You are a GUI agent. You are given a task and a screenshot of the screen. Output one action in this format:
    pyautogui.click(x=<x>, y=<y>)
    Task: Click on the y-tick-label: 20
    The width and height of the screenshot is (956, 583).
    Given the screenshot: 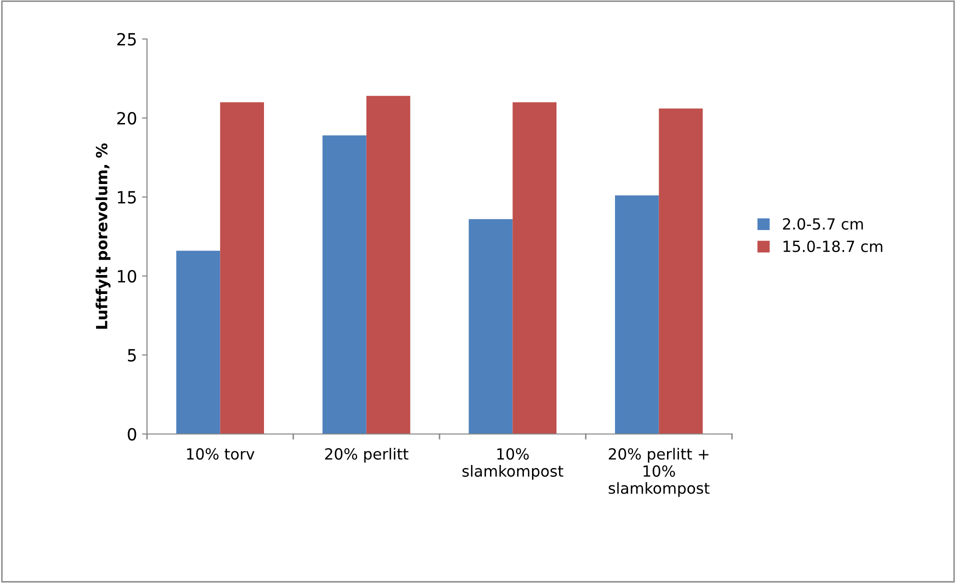 What is the action you would take?
    pyautogui.click(x=126, y=118)
    